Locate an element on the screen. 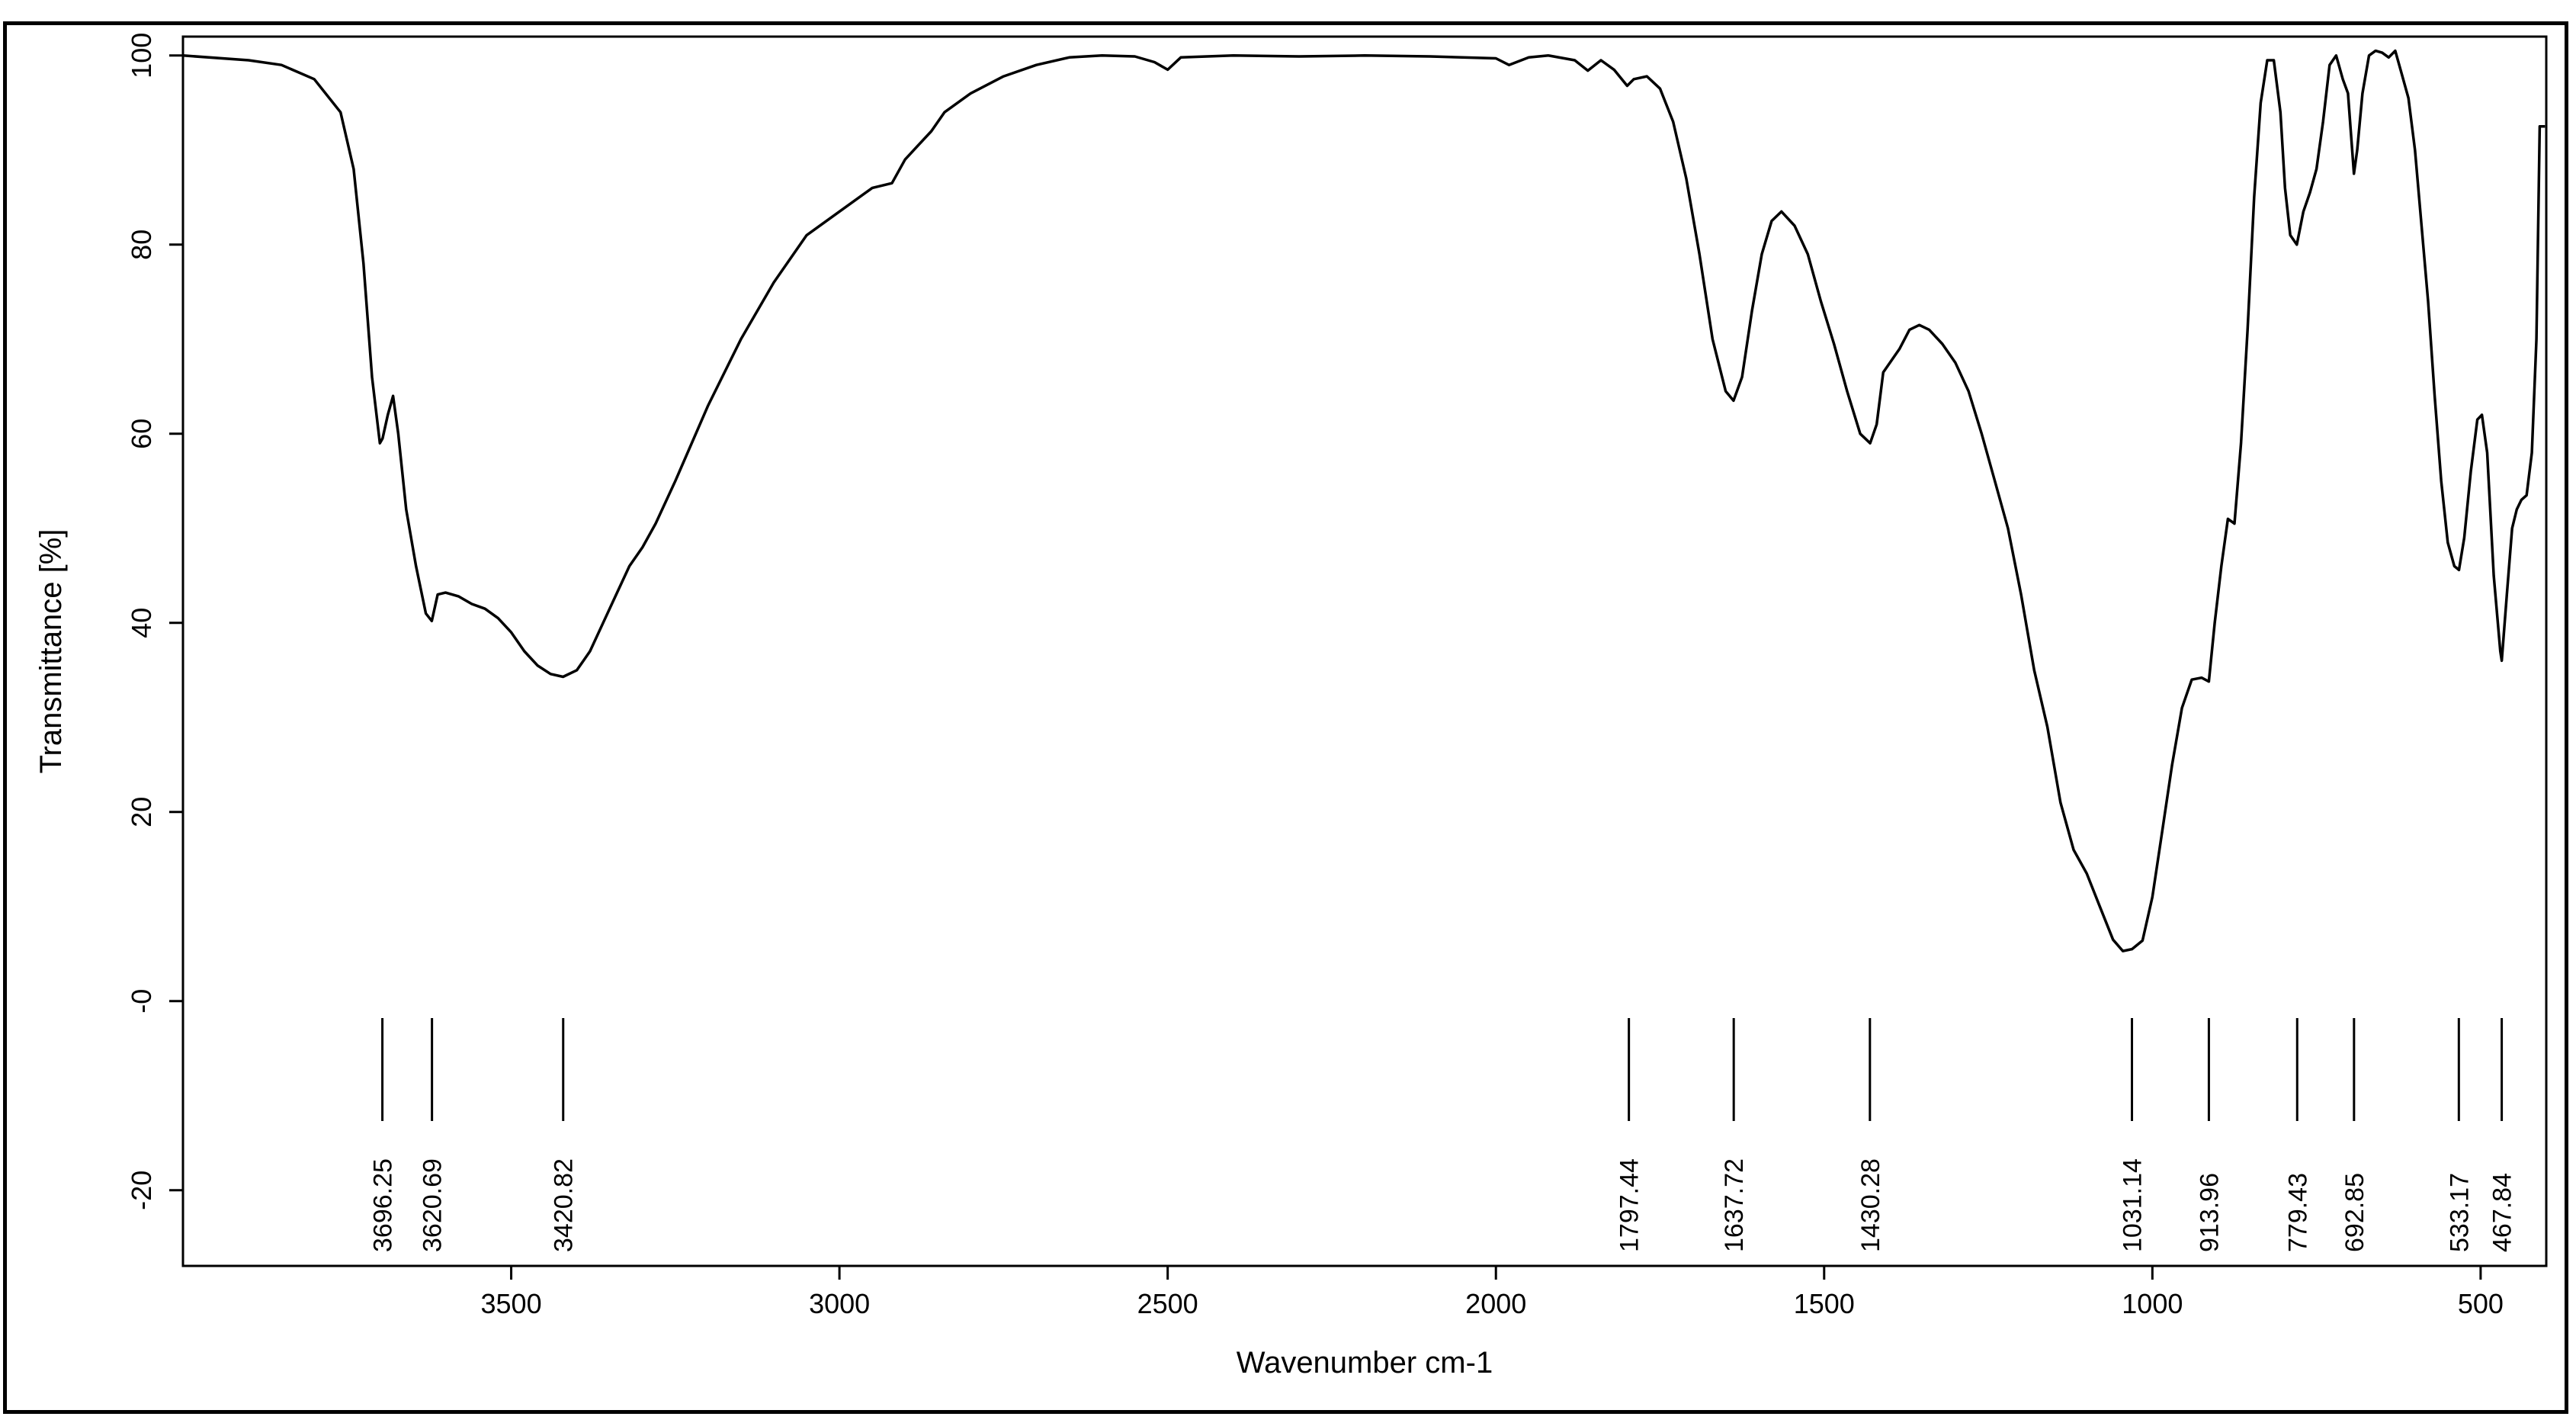 Image resolution: width=2576 pixels, height=1423 pixels. y-tick-label: -20 is located at coordinates (141, 1190).